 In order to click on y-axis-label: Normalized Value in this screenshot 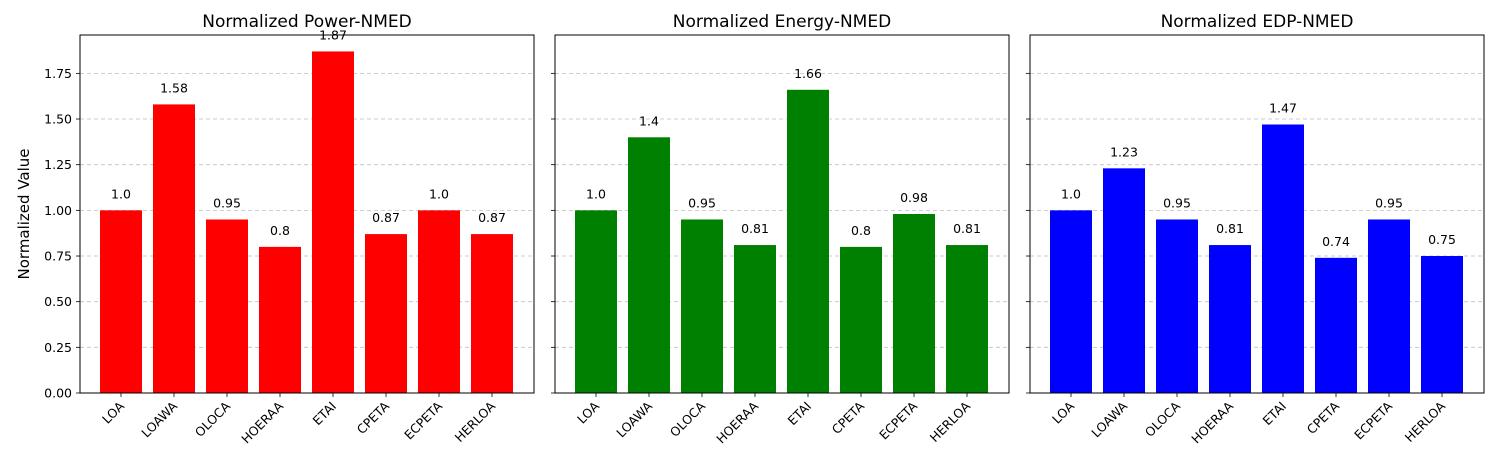, I will do `click(24, 213)`.